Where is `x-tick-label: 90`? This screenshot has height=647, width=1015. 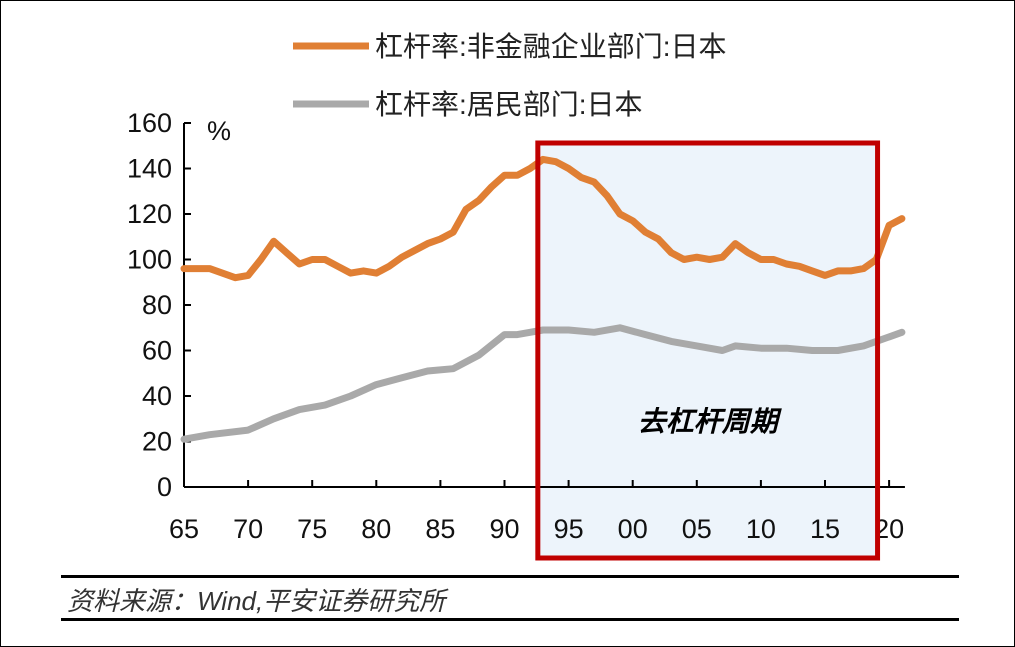
x-tick-label: 90 is located at coordinates (504, 529).